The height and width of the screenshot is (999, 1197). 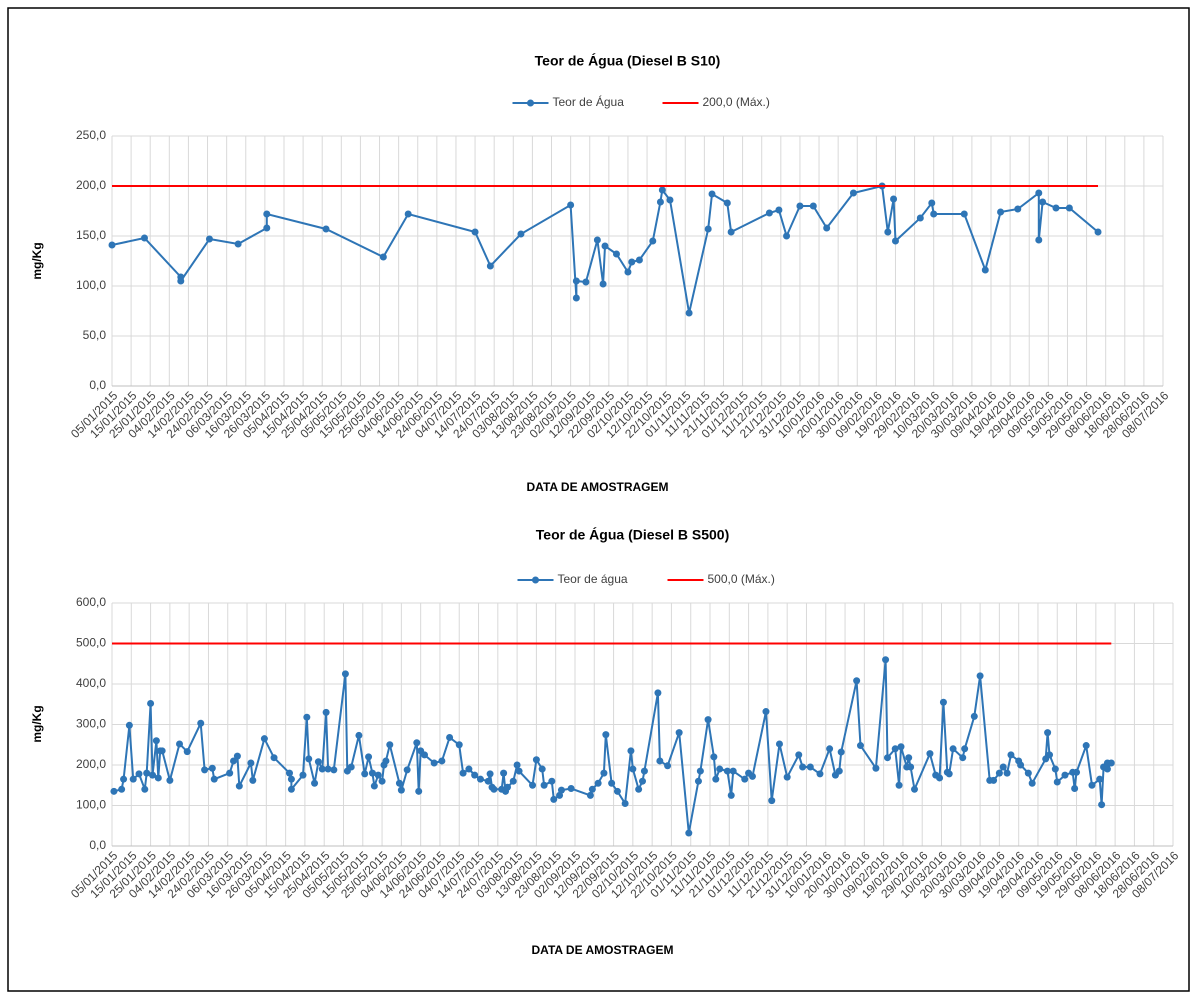 I want to click on y-tick-label: 400,0, so click(x=91, y=683).